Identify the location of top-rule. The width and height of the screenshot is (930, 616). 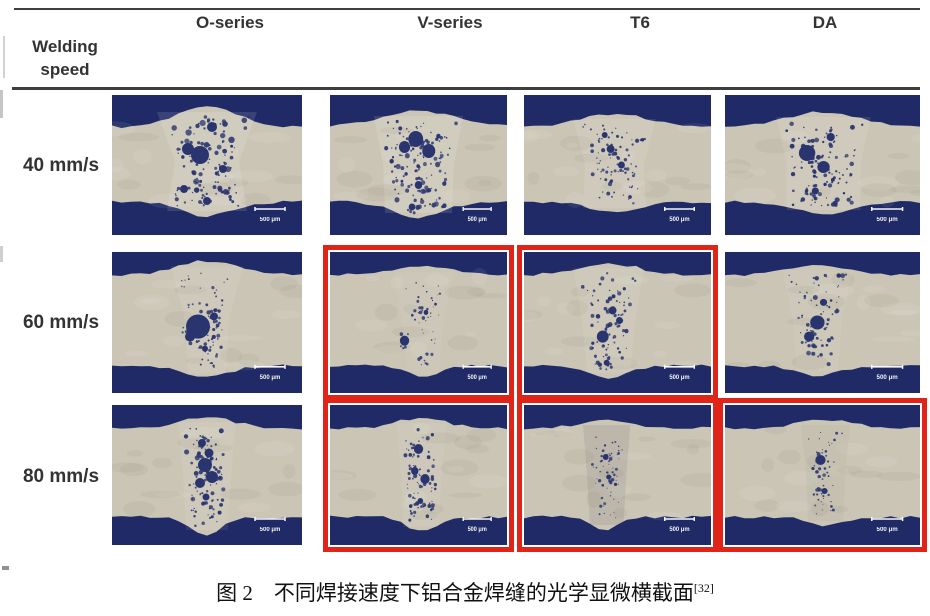
(467, 9).